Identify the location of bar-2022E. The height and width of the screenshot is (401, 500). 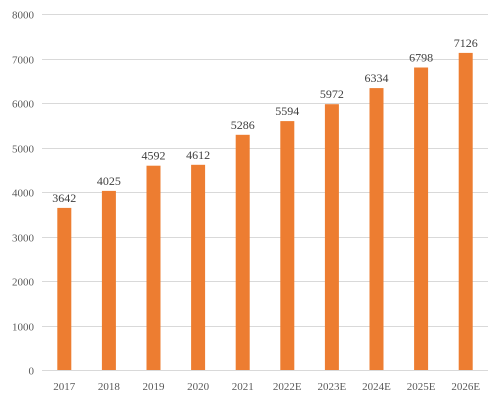
(287, 245).